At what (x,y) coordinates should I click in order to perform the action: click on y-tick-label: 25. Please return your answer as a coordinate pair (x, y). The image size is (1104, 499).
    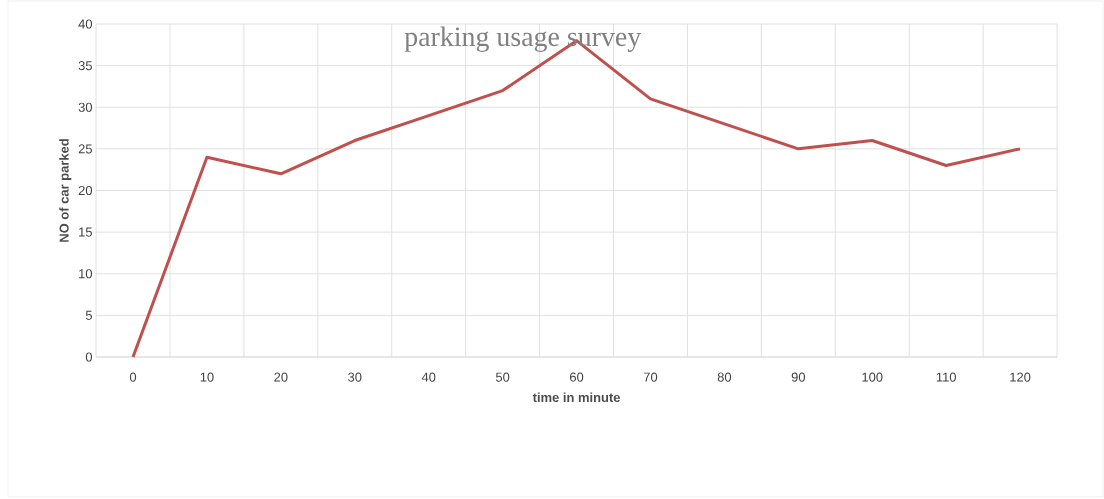
    Looking at the image, I should click on (85, 149).